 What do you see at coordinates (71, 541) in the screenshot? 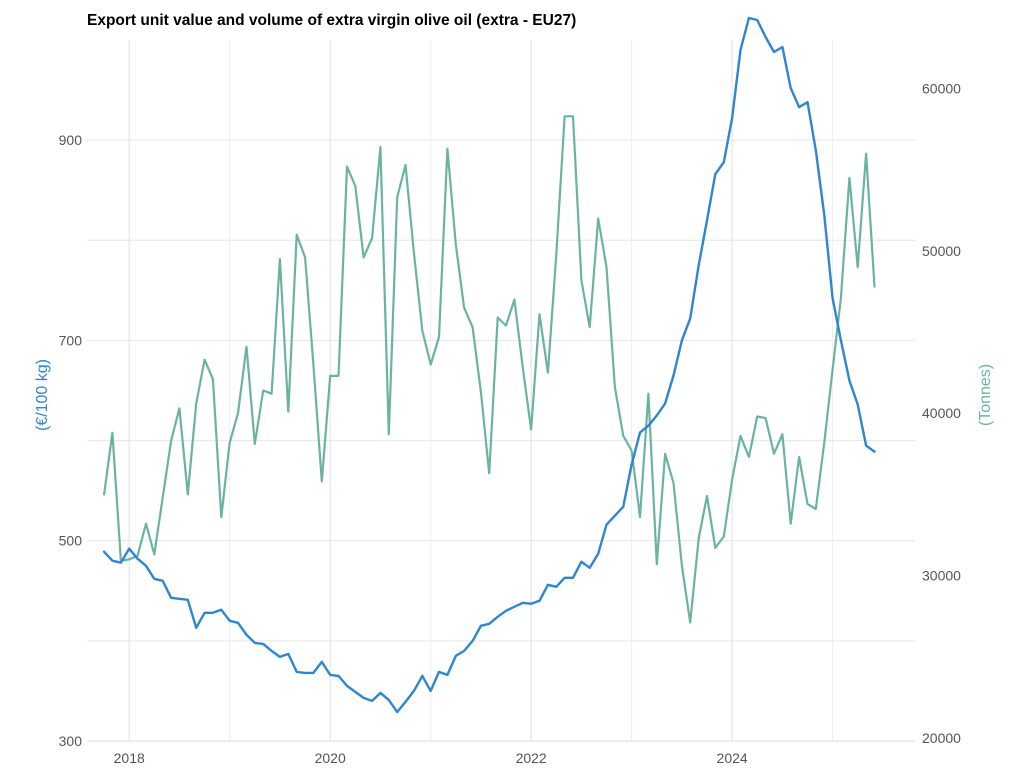
I see `y-left-tick-label: 500` at bounding box center [71, 541].